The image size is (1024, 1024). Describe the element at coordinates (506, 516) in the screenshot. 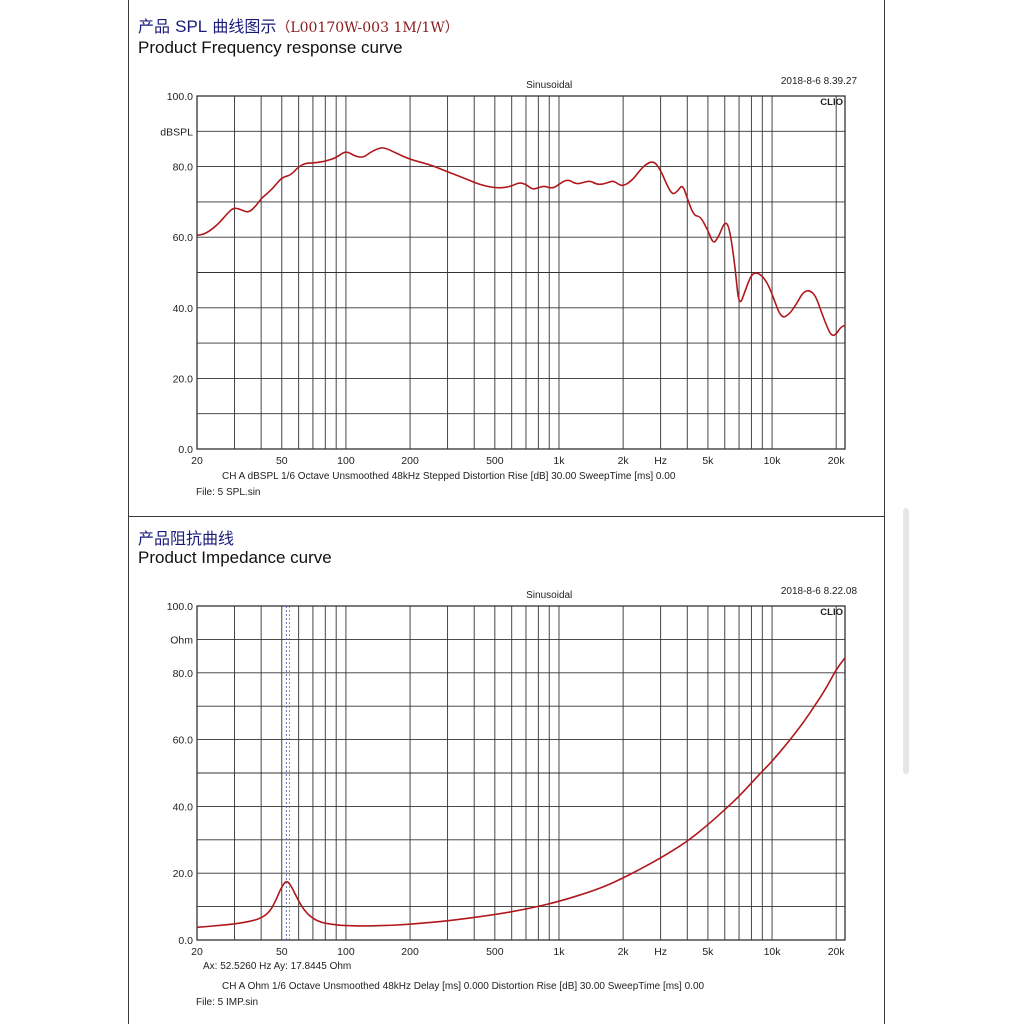

I see `section-divider` at that location.